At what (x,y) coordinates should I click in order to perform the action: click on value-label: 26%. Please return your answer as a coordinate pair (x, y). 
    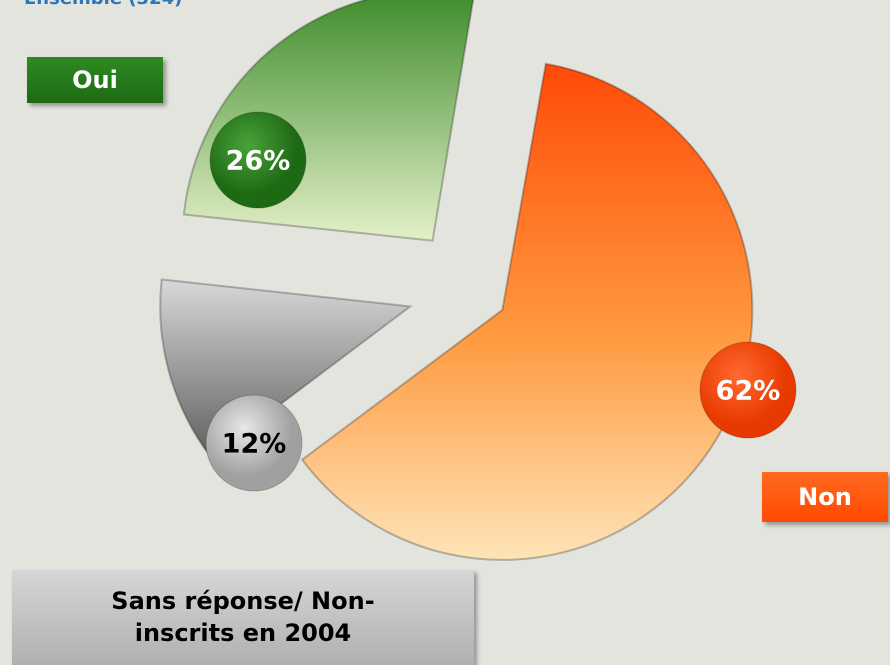
    Looking at the image, I should click on (258, 161).